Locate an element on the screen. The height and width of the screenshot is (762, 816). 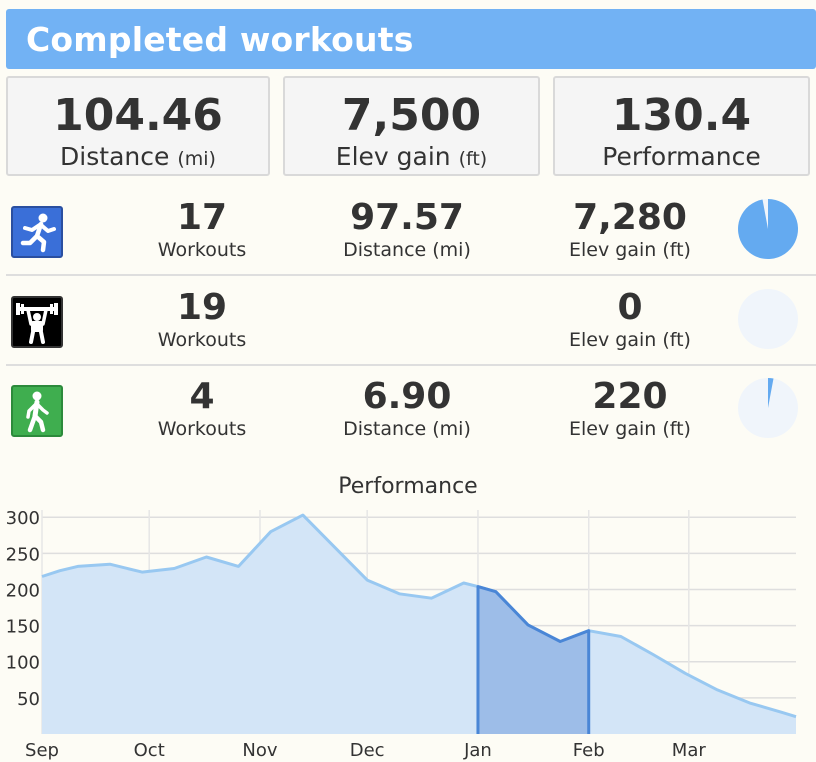
weightlifting-elev-value: 0 is located at coordinates (630, 307).